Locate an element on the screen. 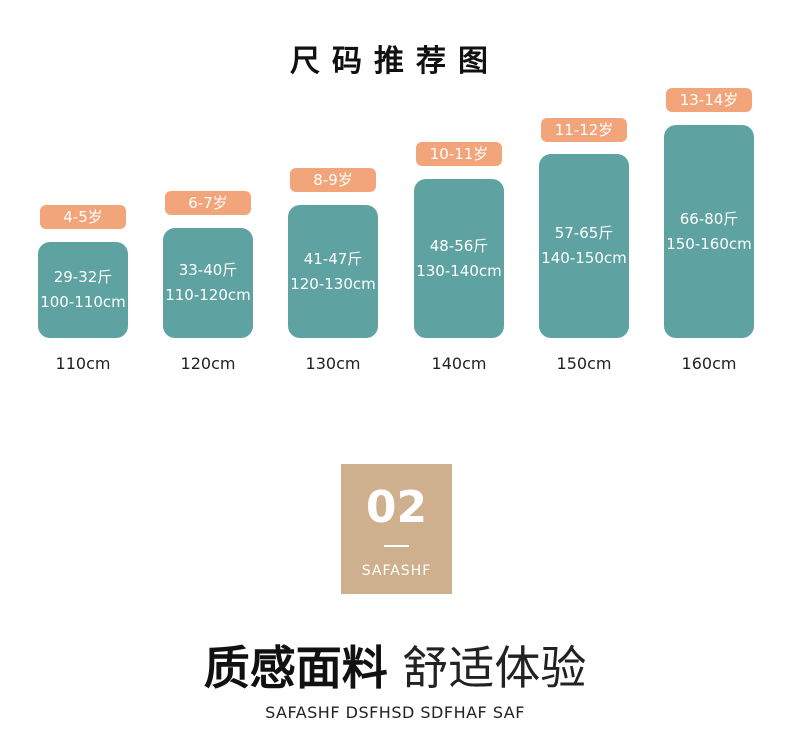  height-range-label: 120-130cm is located at coordinates (333, 283).